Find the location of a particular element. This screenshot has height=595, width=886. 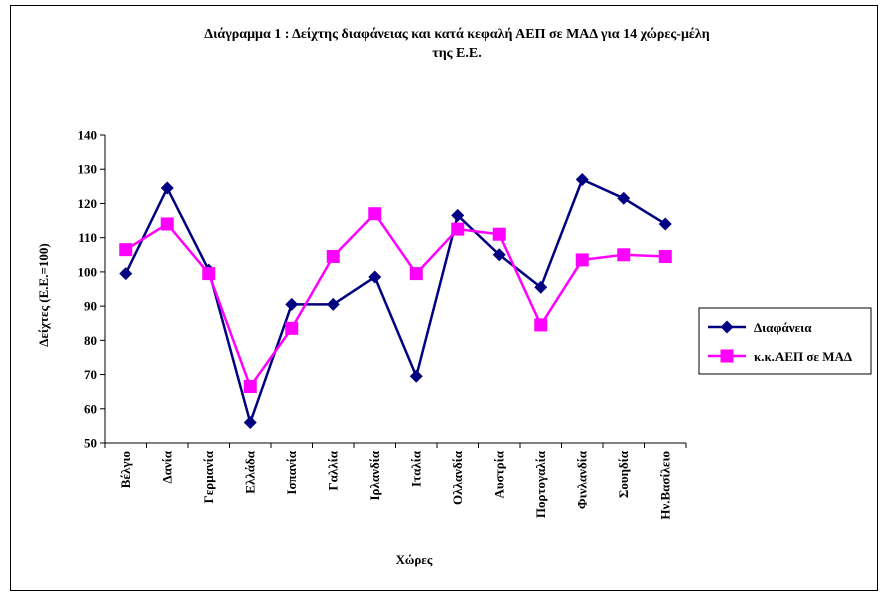

legend: Διαφάνεια κ.κ.ΑΕΠ σε ΜΑΔ is located at coordinates (785, 341).